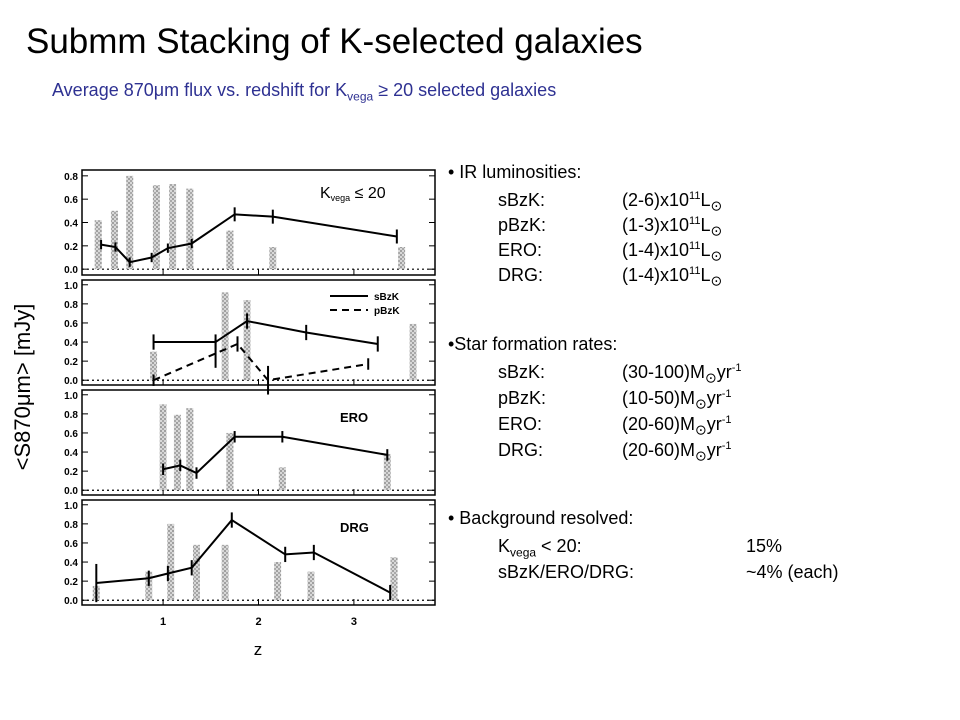 This screenshot has width=960, height=720. Describe the element at coordinates (71, 563) in the screenshot. I see `y-tick-label-3-2: 0.4` at that location.